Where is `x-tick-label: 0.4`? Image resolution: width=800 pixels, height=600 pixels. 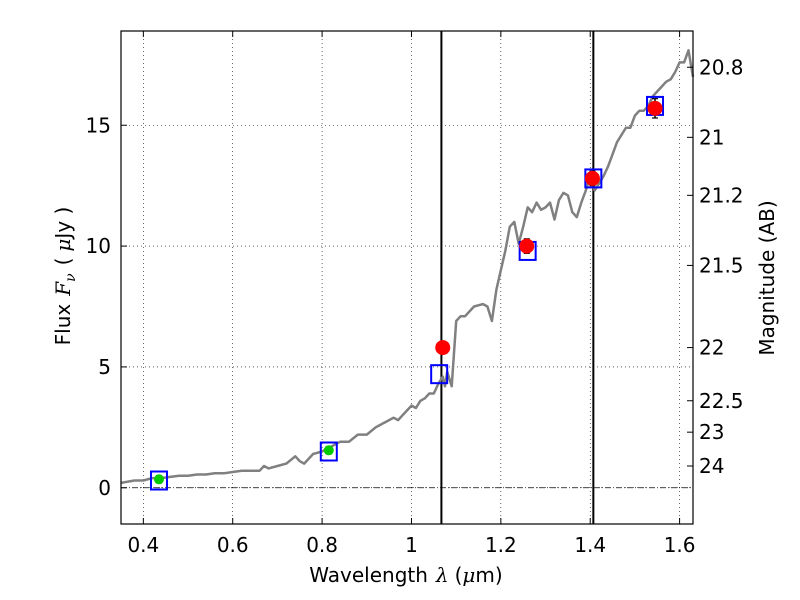 x-tick-label: 0.4 is located at coordinates (143, 545).